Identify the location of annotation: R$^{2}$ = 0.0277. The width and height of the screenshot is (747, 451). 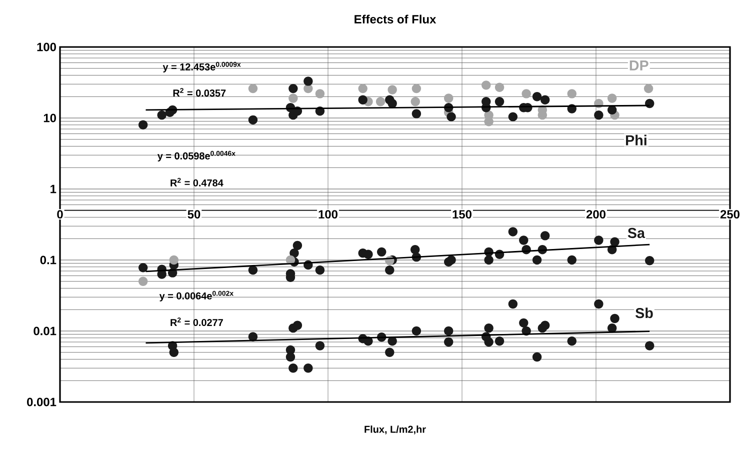
(196, 321).